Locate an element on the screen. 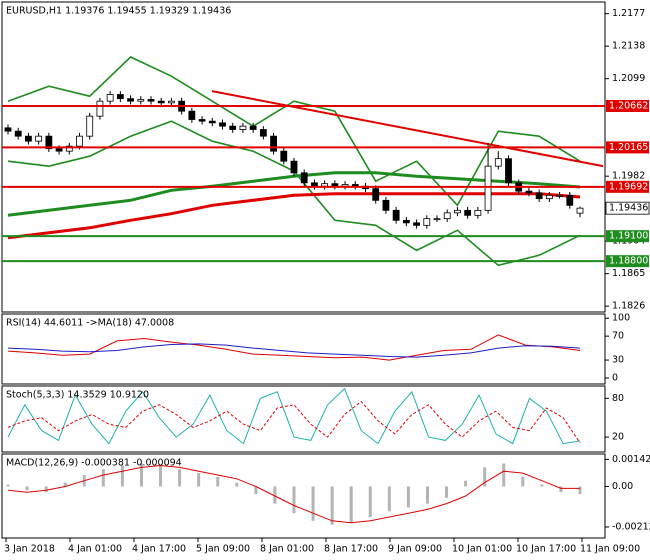 The image size is (650, 560). last-price-box is located at coordinates (627, 208).